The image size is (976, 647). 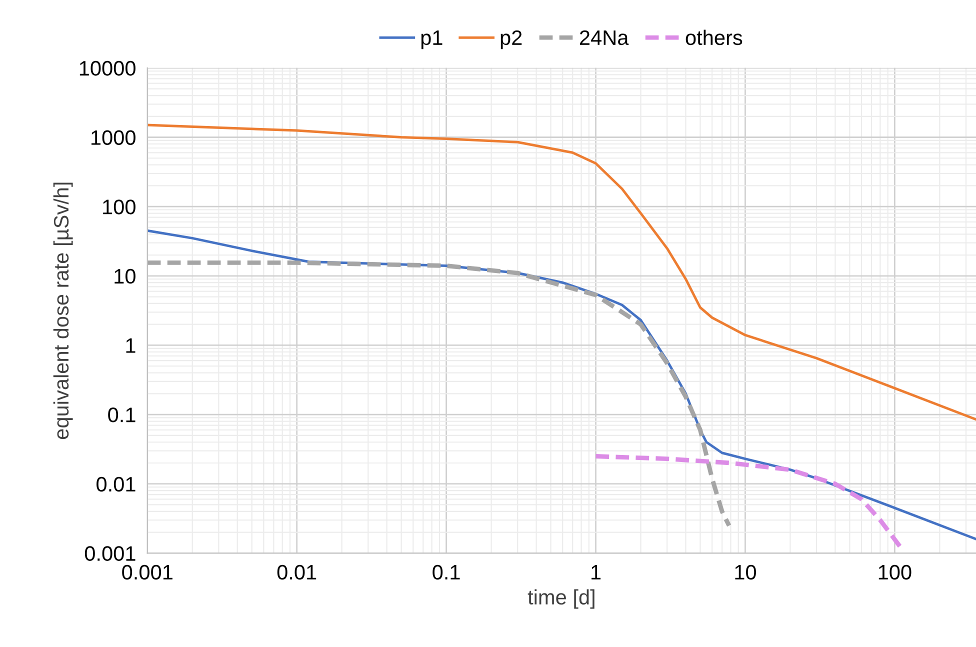 What do you see at coordinates (296, 572) in the screenshot?
I see `x-tick-label: 0.01` at bounding box center [296, 572].